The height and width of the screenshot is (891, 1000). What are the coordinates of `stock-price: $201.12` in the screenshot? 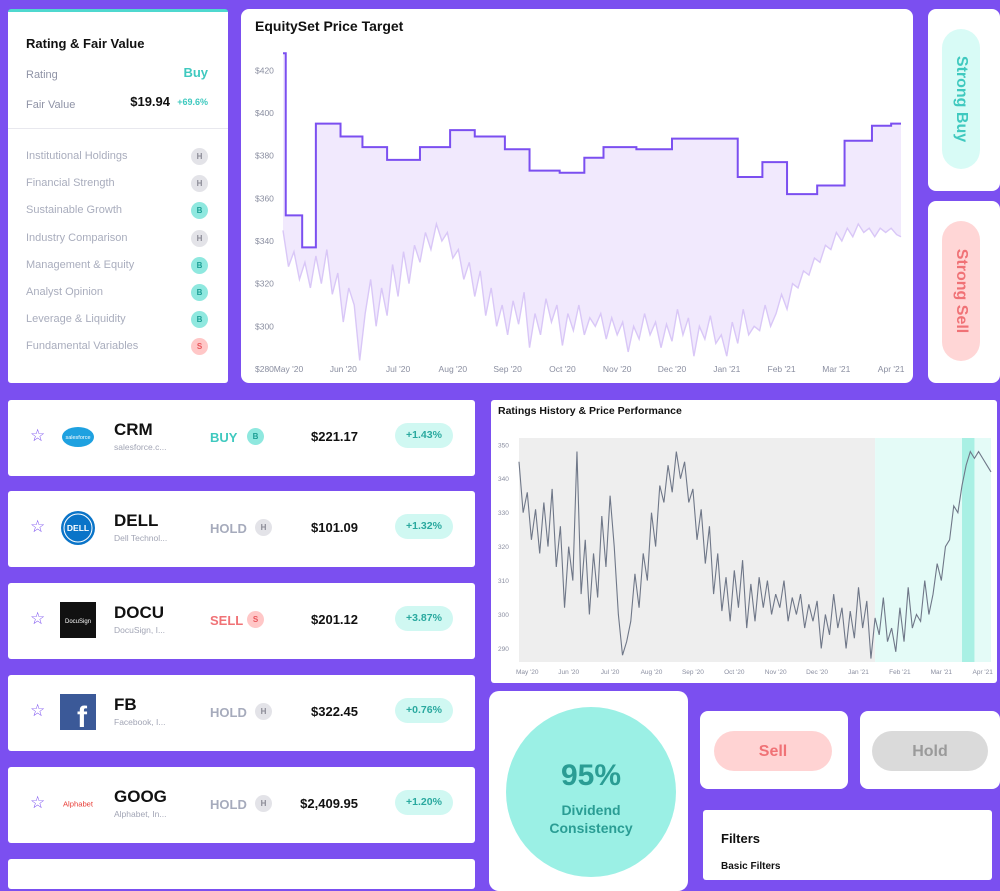 It's located at (334, 619).